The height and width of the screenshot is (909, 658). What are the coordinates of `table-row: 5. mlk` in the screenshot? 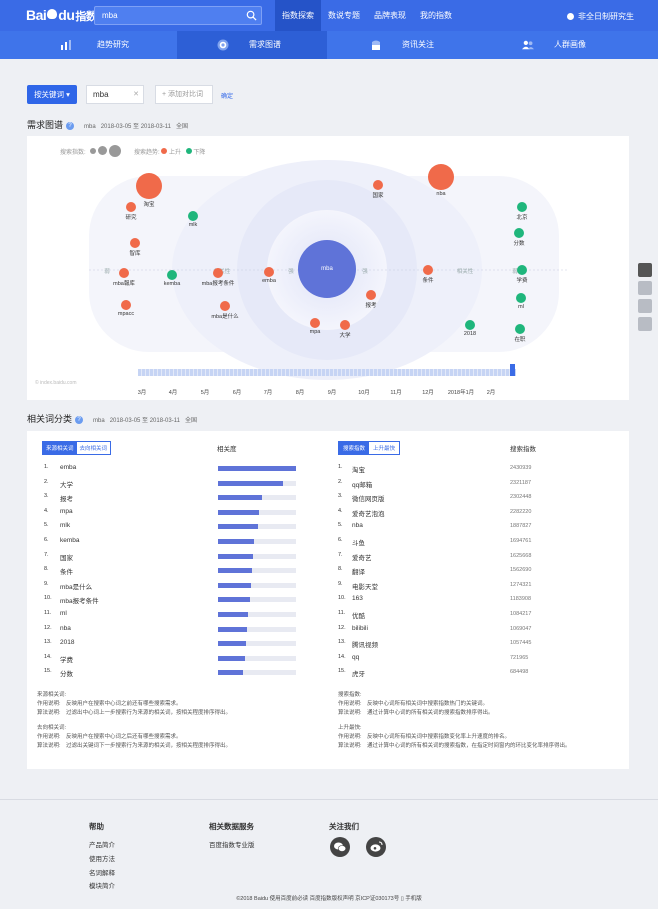 It's located at (172, 528).